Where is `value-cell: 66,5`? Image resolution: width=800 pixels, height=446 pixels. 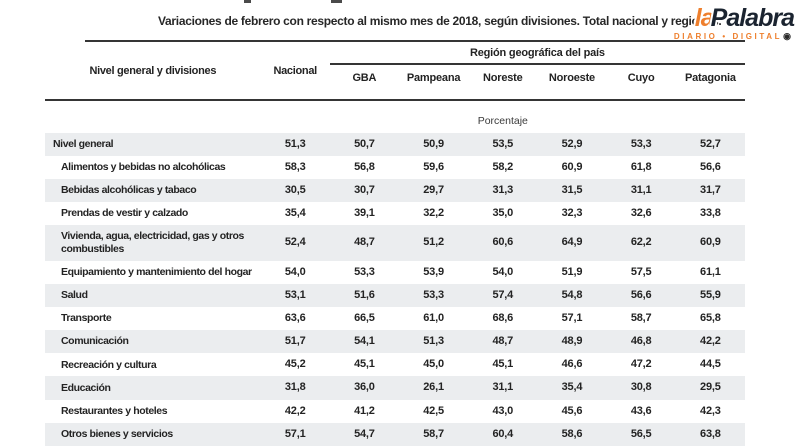 value-cell: 66,5 is located at coordinates (364, 317).